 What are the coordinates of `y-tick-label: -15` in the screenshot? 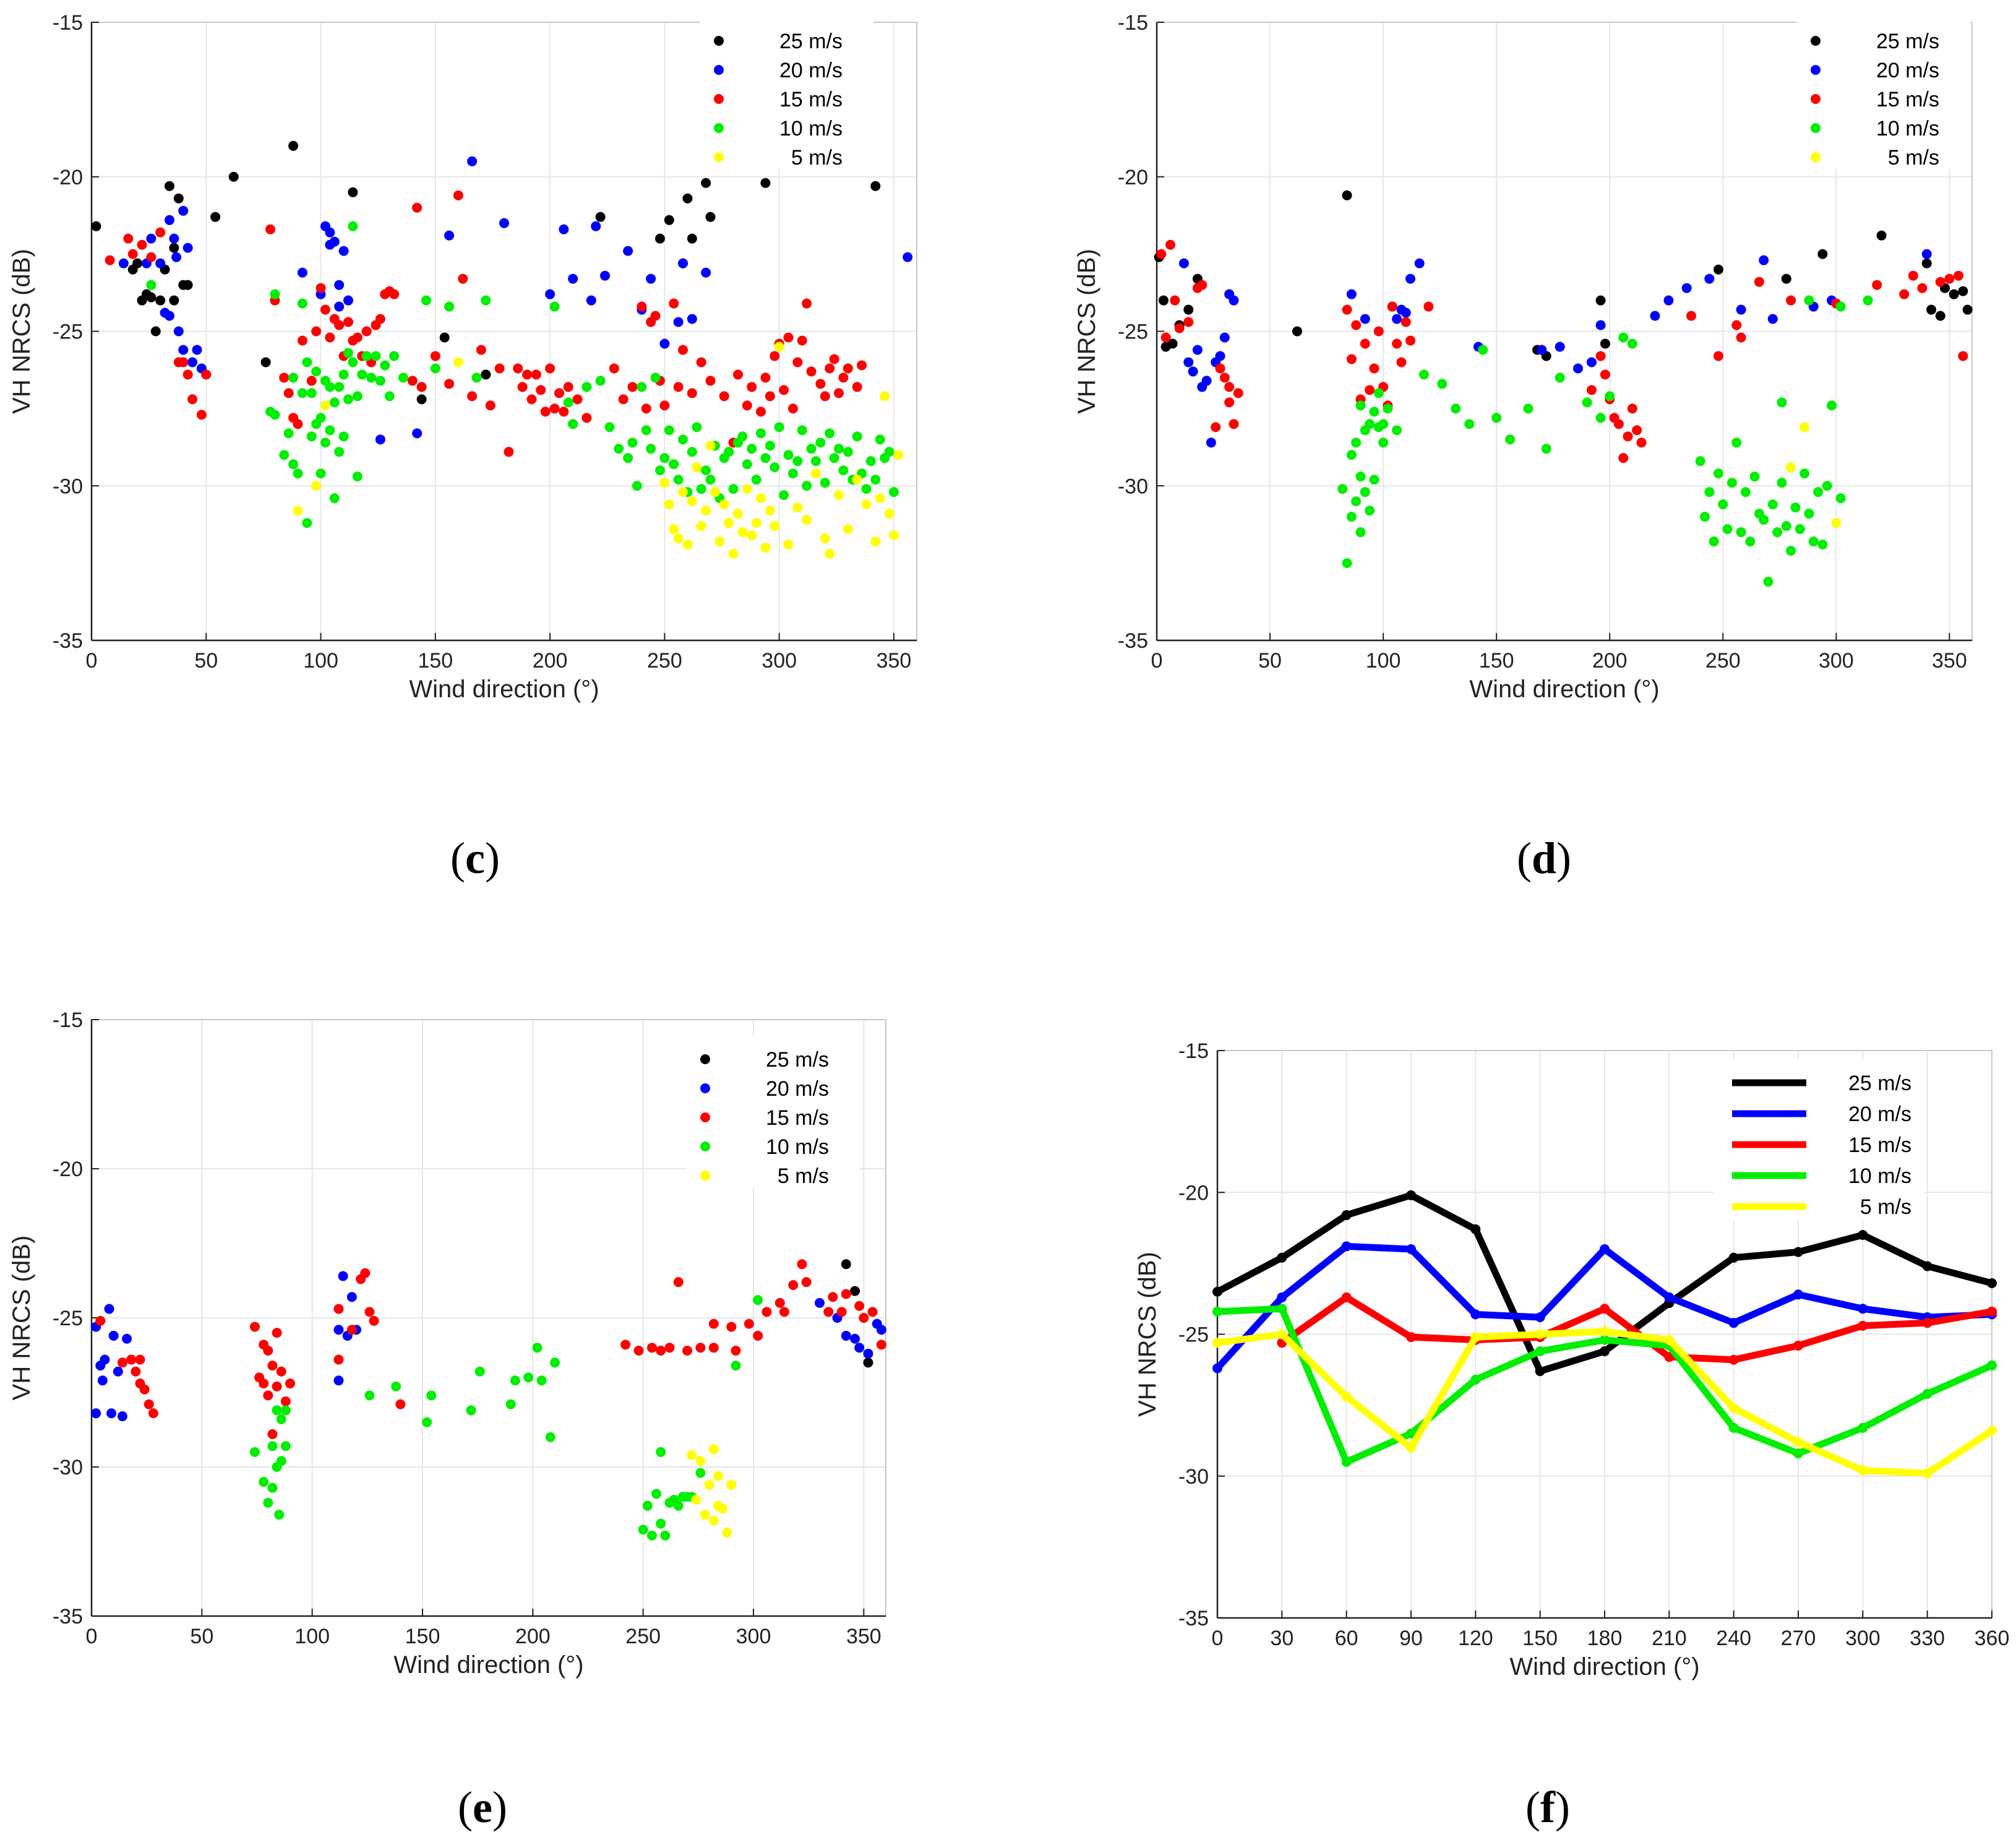 It's located at (68, 23).